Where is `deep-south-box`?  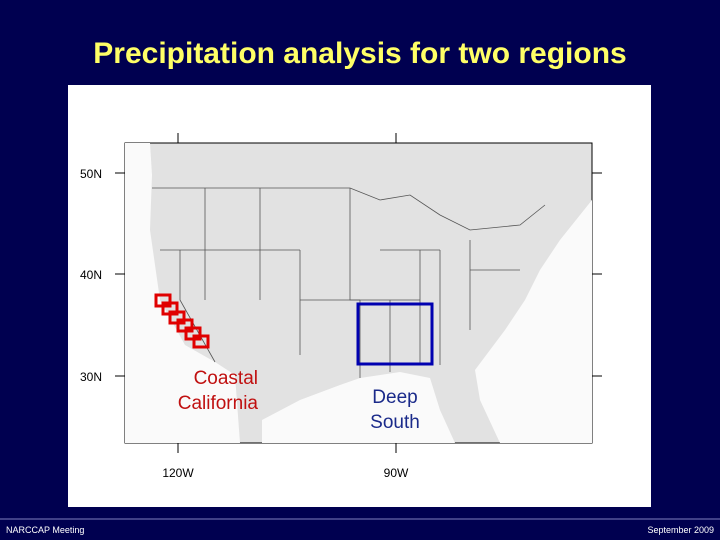
deep-south-box is located at coordinates (395, 334).